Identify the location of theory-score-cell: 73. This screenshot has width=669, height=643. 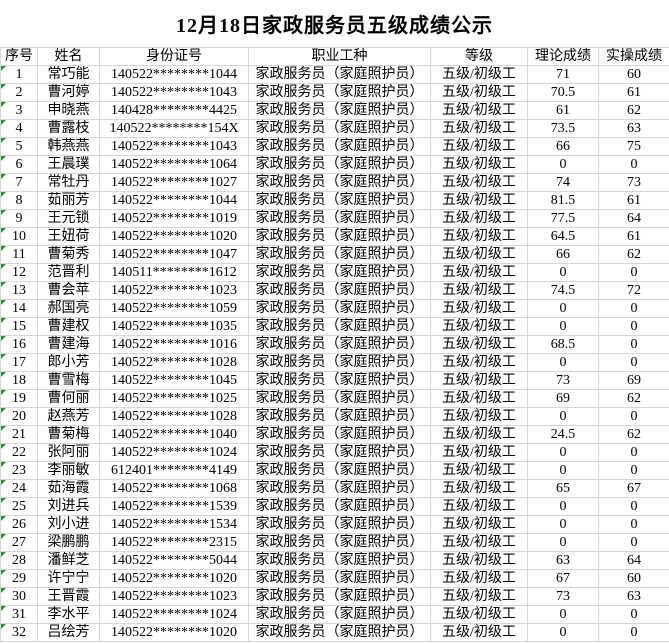
(563, 380).